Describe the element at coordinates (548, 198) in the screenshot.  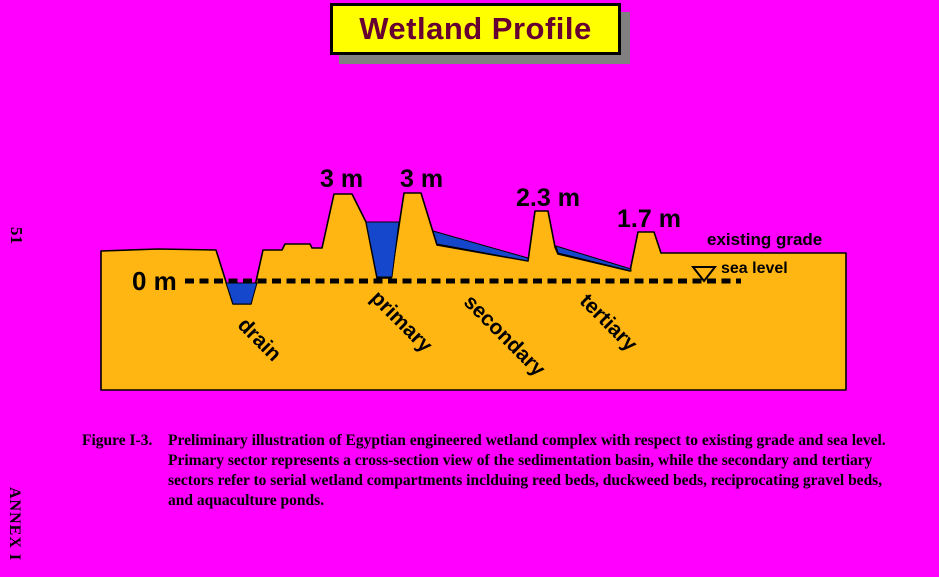
I see `berm3-height-label: 2.3 m` at that location.